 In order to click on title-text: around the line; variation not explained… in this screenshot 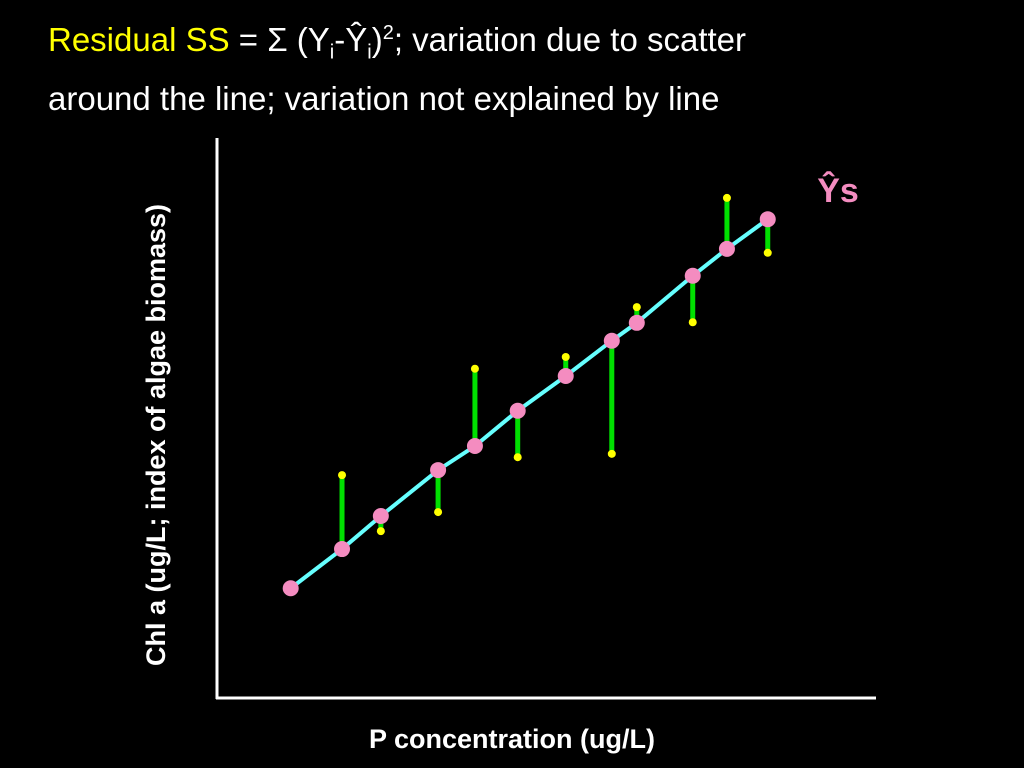, I will do `click(384, 98)`.